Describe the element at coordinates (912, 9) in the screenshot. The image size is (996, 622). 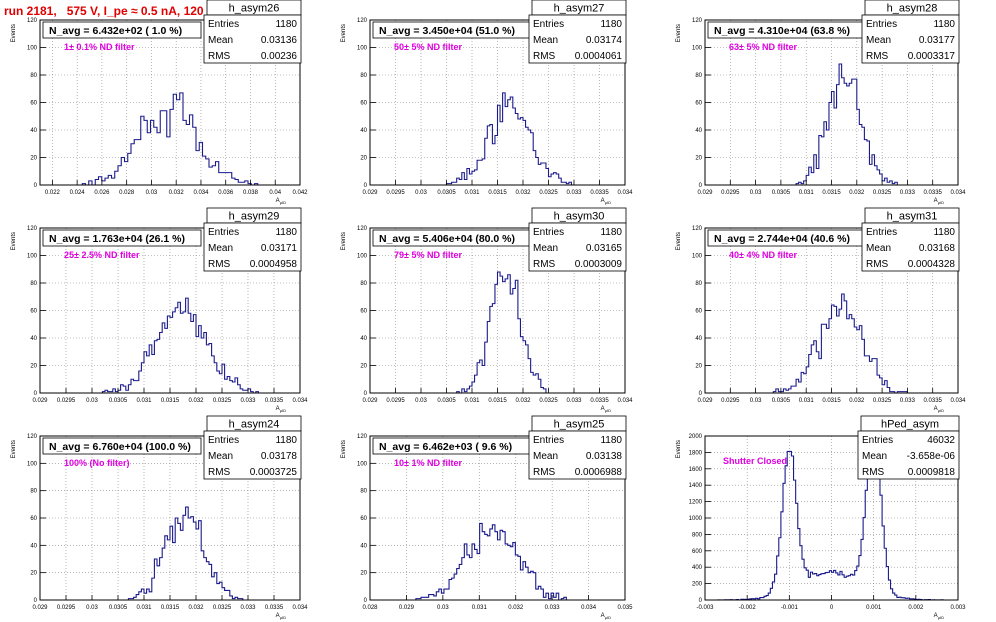
I see `stats-histogram-name: h_asym28` at that location.